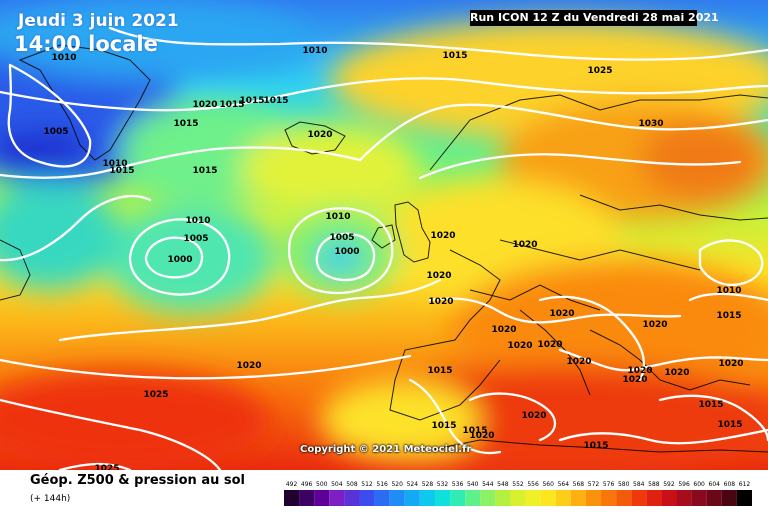  Describe the element at coordinates (564, 484) in the screenshot. I see `scale-tick-label: 564` at that location.